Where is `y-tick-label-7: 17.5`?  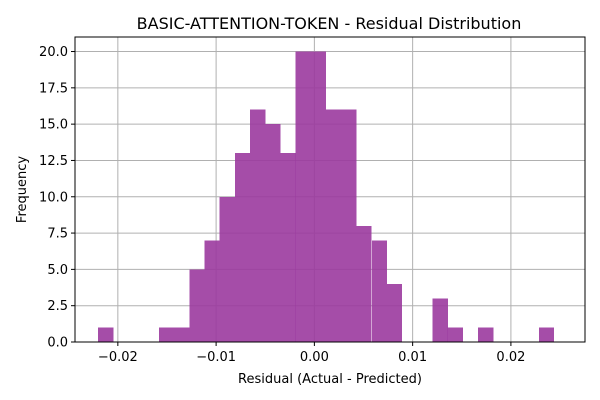 y-tick-label-7: 17.5 is located at coordinates (53, 88).